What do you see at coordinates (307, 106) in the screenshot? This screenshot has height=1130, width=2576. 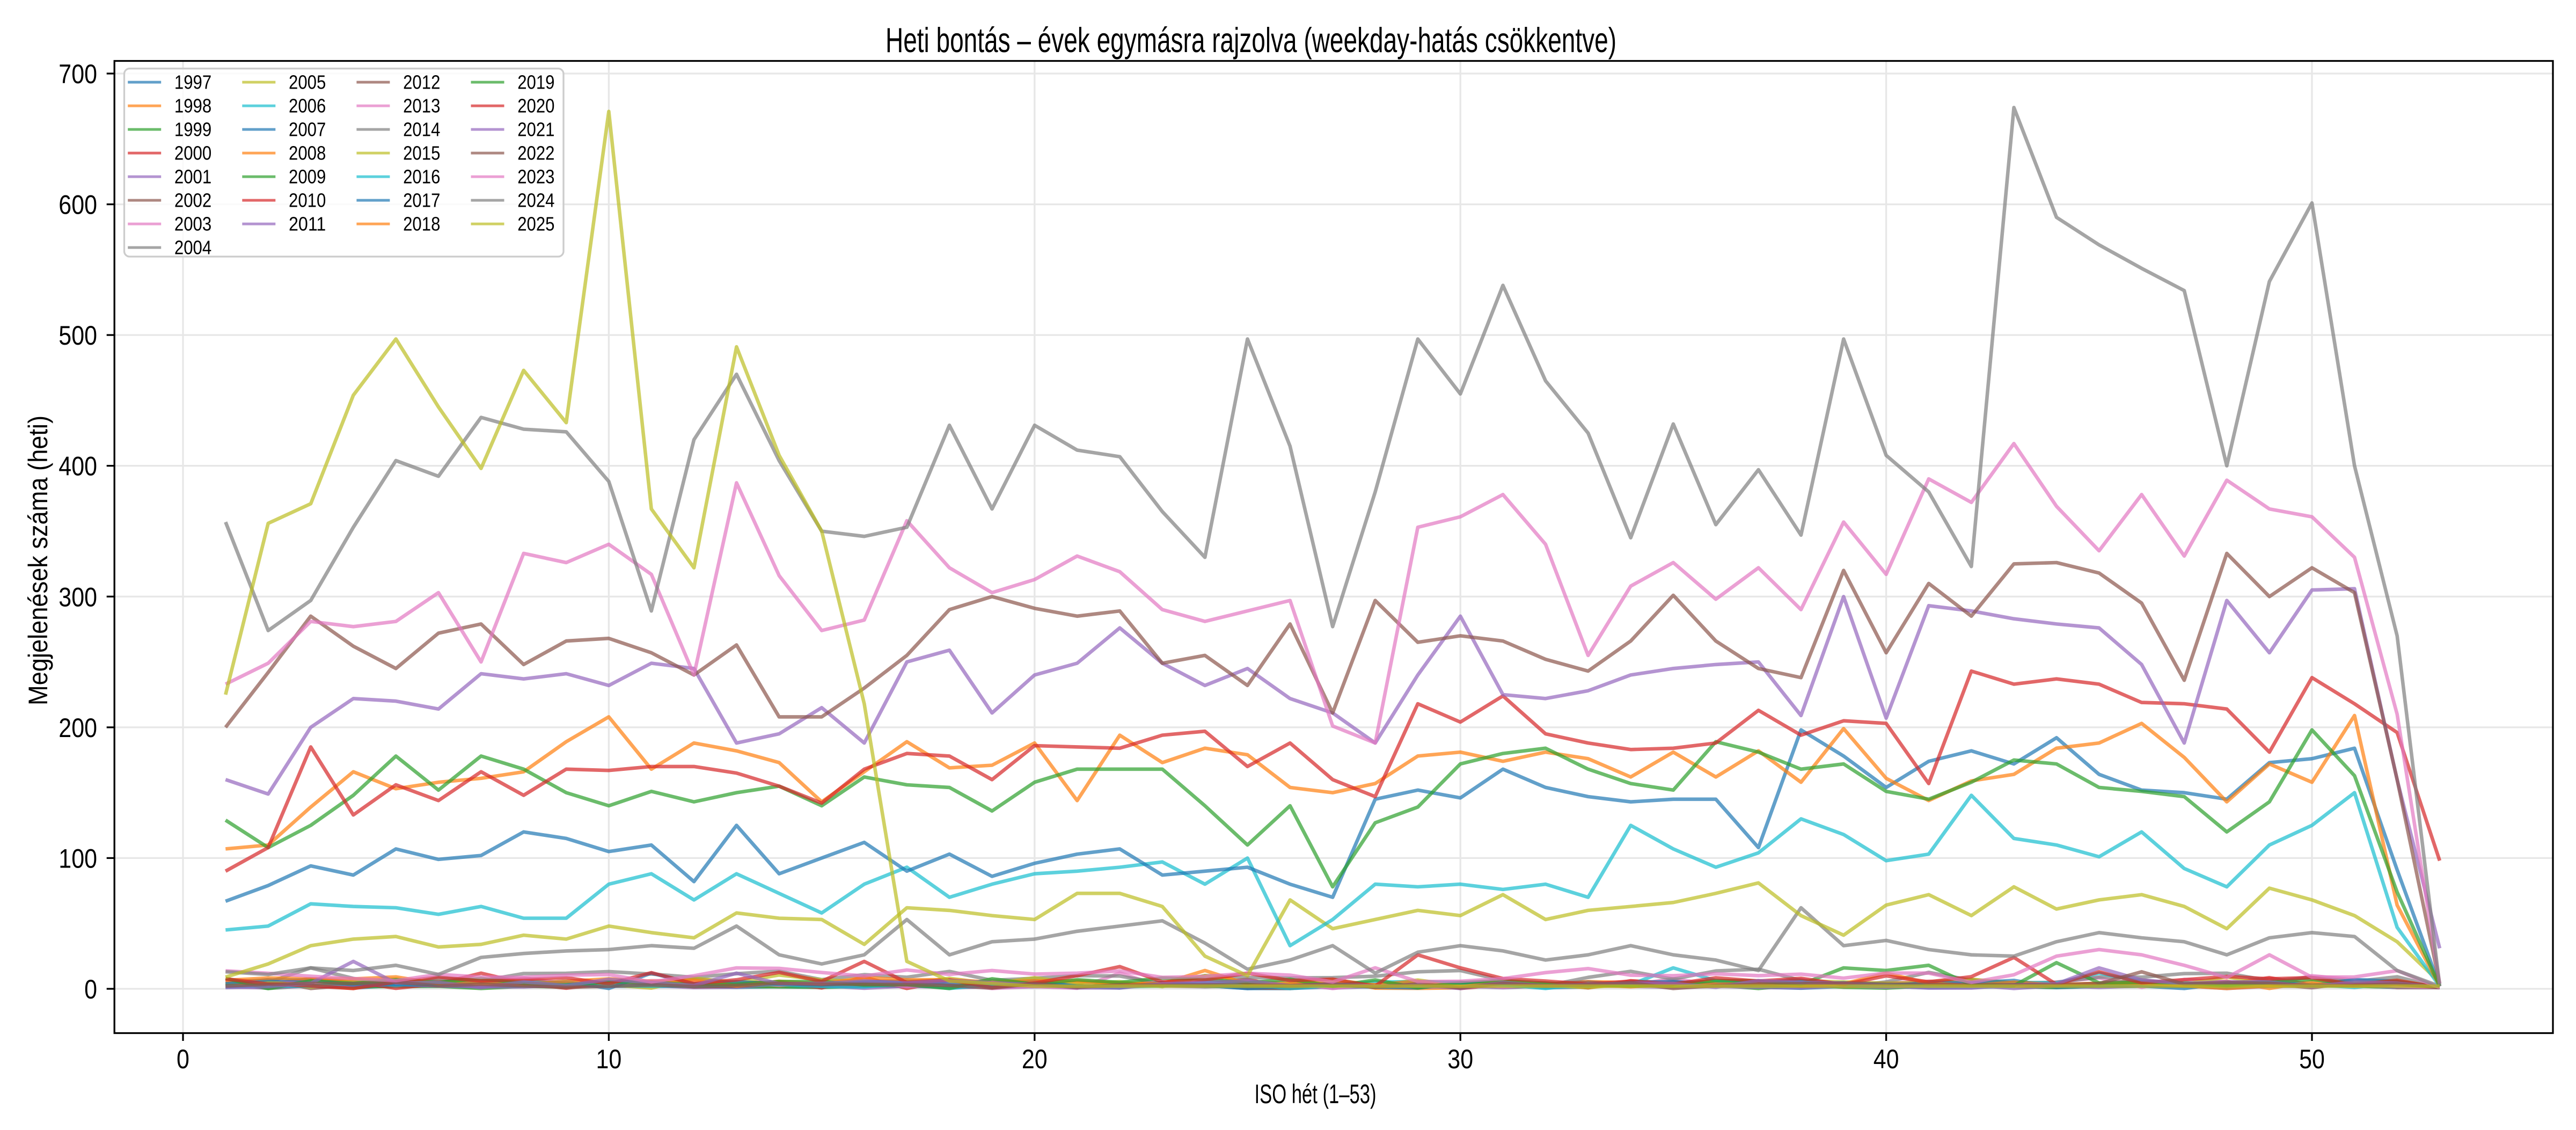 I see `svg-text: 2006` at bounding box center [307, 106].